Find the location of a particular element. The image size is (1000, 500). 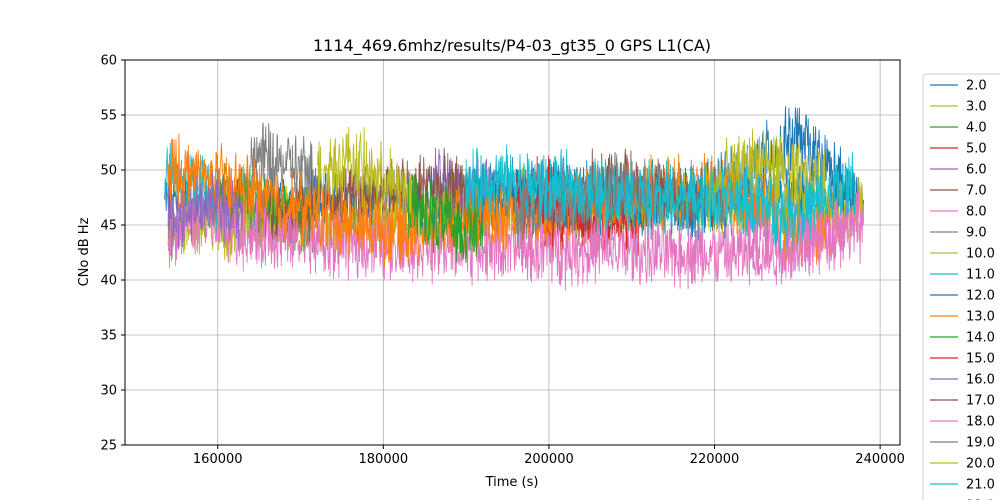

y-axis-ticks: 25 30 35 40 45 50 55 60 is located at coordinates (112, 254).